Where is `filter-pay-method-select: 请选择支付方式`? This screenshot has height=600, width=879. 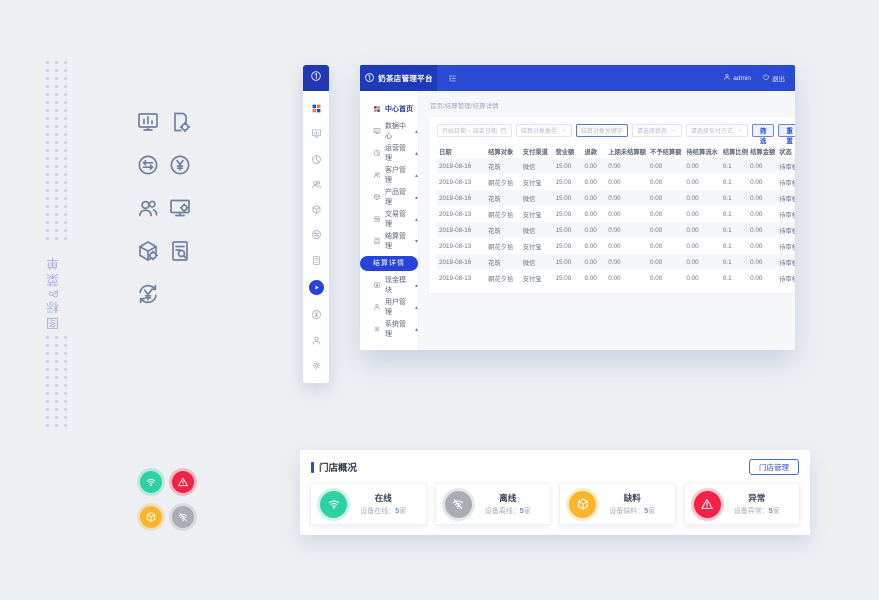 filter-pay-method-select: 请选择支付方式 is located at coordinates (716, 130).